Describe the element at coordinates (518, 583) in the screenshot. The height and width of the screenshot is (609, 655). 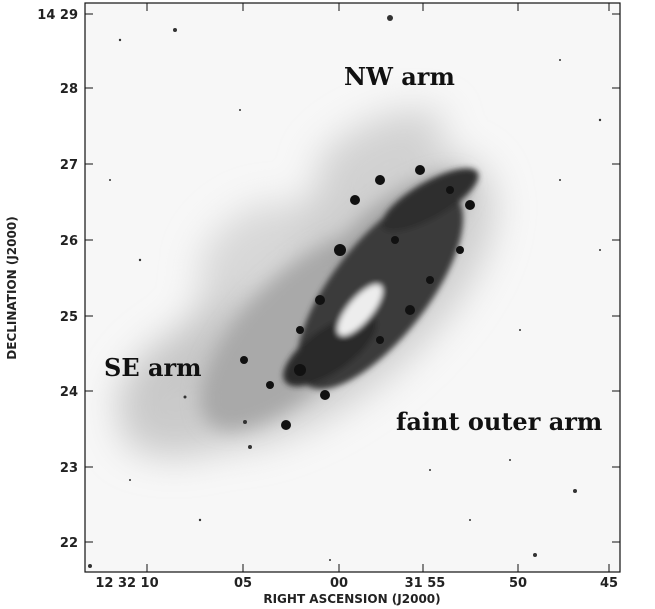
I see `x-tick-label: 50` at that location.